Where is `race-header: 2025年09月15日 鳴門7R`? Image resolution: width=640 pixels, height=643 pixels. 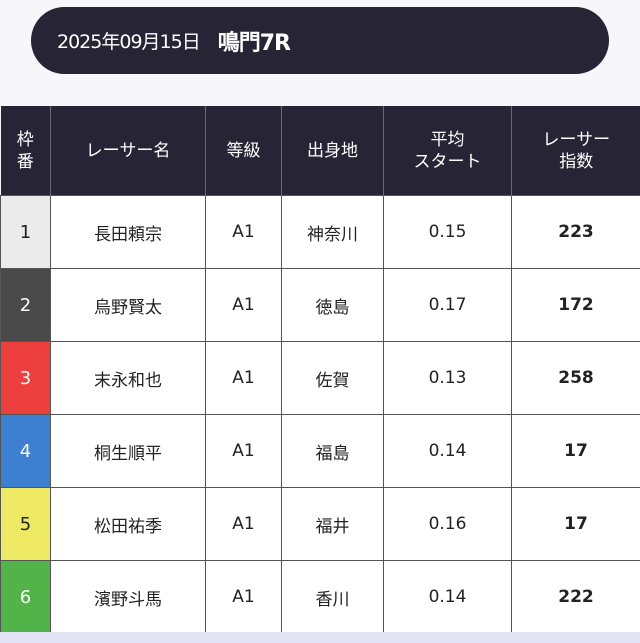 race-header: 2025年09月15日 鳴門7R is located at coordinates (320, 40).